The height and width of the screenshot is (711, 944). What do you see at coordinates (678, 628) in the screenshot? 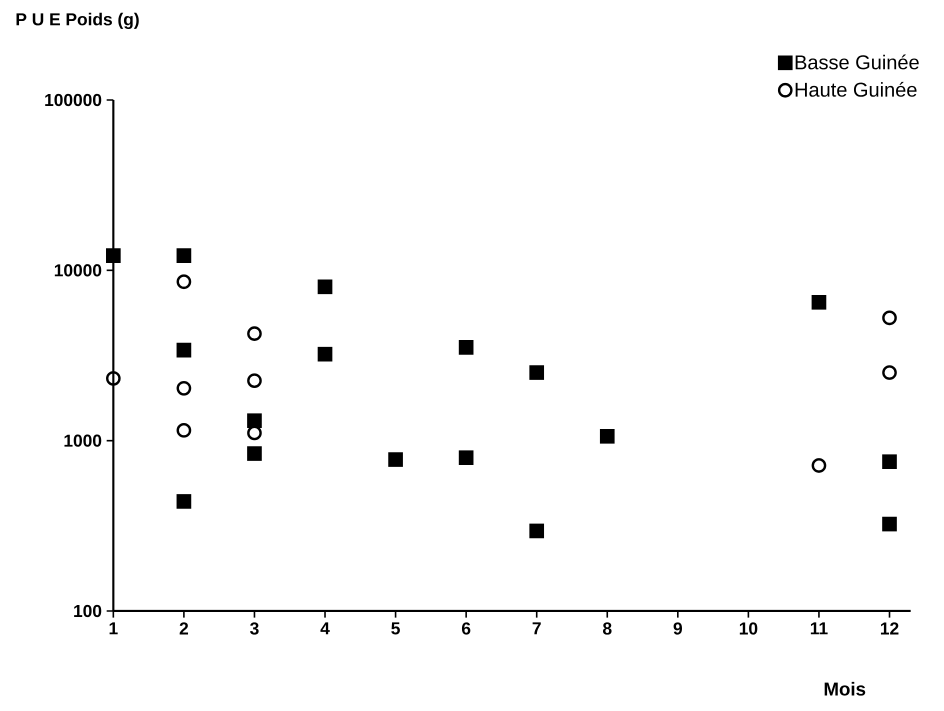
I see `x-tick-label: 9` at bounding box center [678, 628].